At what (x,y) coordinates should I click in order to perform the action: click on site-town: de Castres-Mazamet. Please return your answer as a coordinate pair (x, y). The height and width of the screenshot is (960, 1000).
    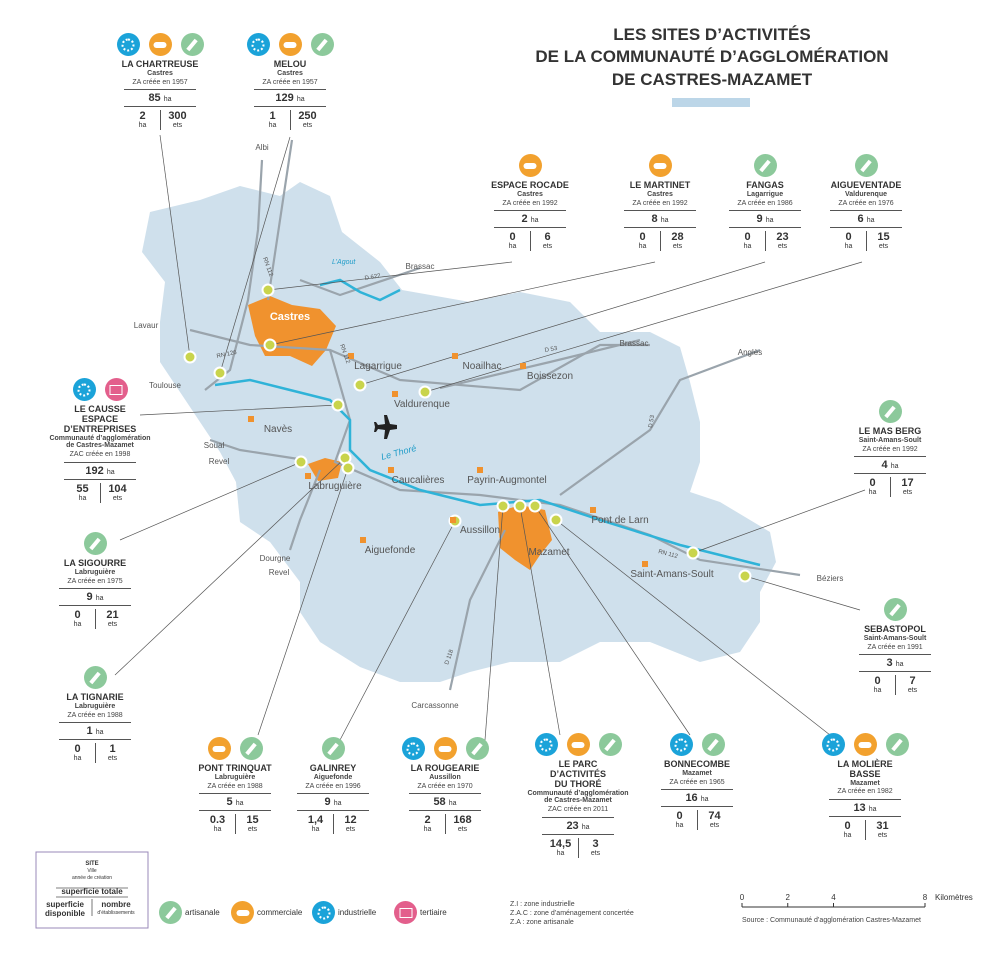
    Looking at the image, I should click on (100, 446).